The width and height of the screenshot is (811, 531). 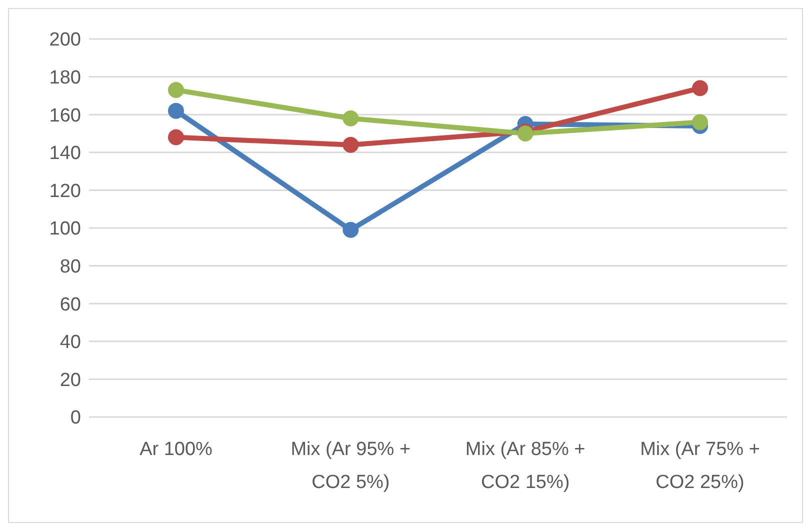 I want to click on y-tick-label: 80, so click(x=70, y=267).